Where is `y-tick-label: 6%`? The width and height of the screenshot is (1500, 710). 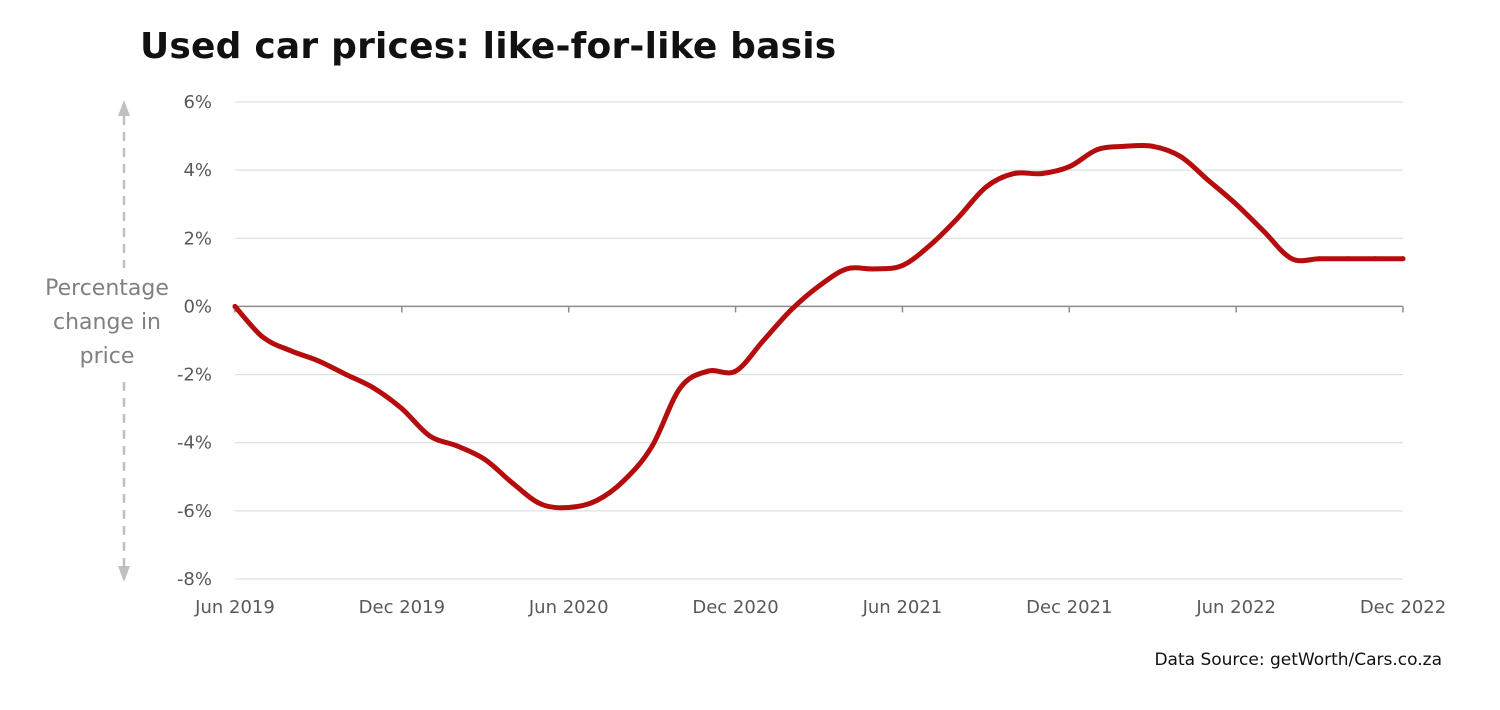
y-tick-label: 6% is located at coordinates (197, 102).